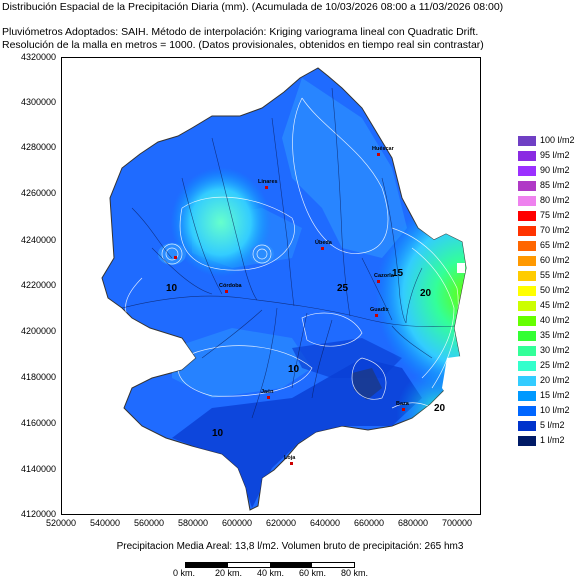  Describe the element at coordinates (555, 260) in the screenshot. I see `legend-label: 60 l/m2` at that location.